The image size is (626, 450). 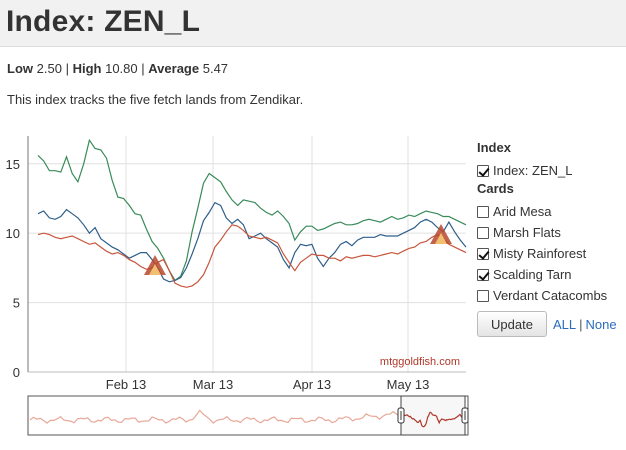 I want to click on legend-cards-heading: Cards, so click(x=495, y=188).